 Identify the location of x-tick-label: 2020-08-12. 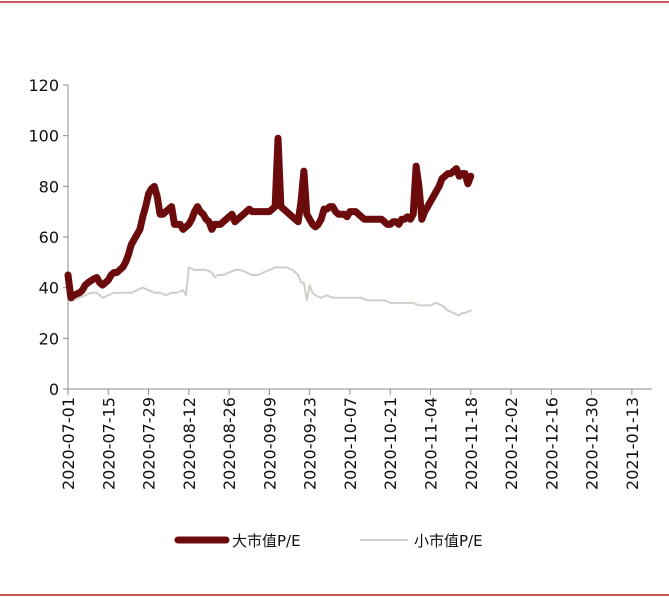
(189, 443).